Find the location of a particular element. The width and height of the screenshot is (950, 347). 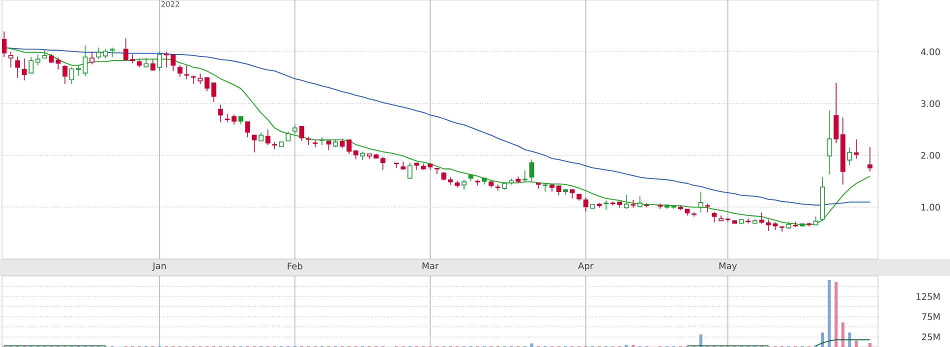

y-tick-label: 4.00 is located at coordinates (930, 52).